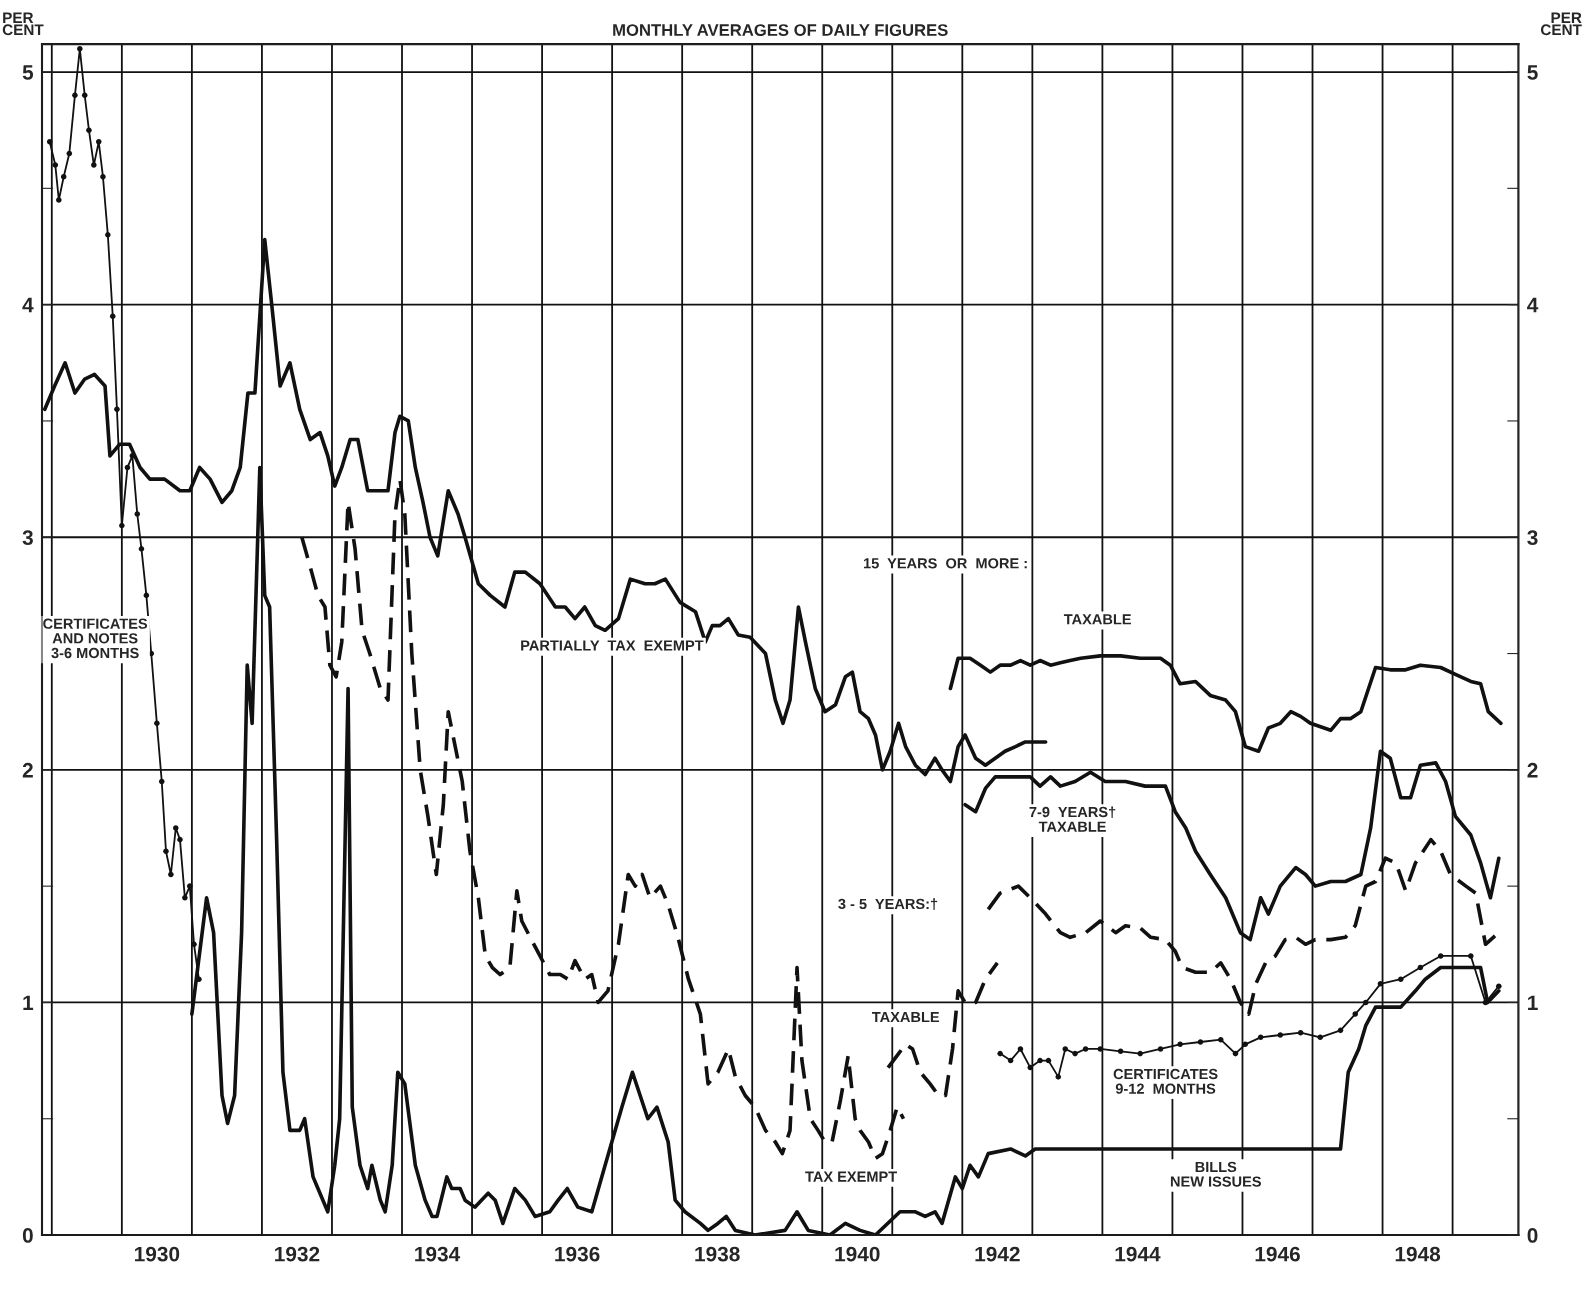 This screenshot has width=1585, height=1298. I want to click on x-tick-label: 1948, so click(1418, 1254).